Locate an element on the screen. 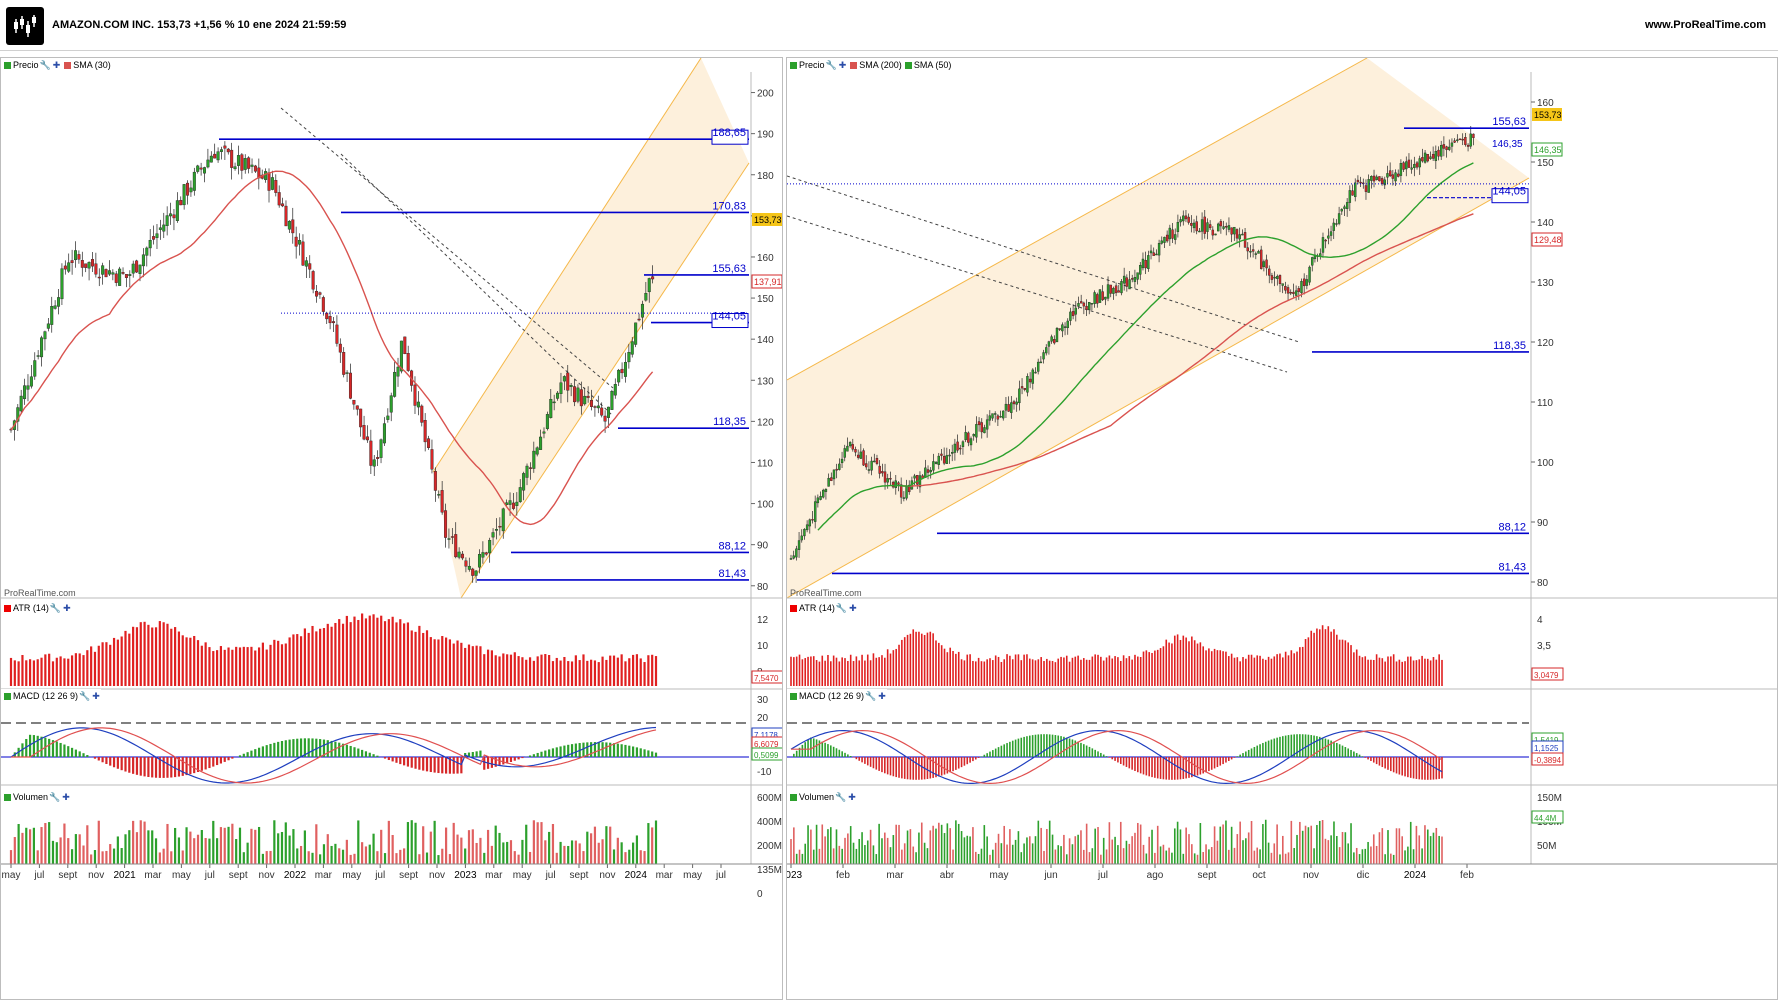  x-axis-label: jun is located at coordinates (1050, 875).